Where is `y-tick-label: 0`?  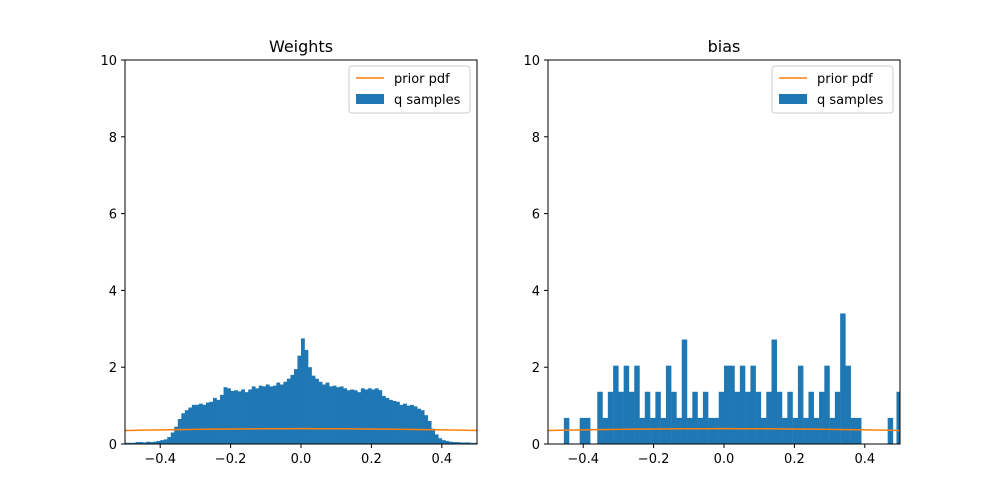 y-tick-label: 0 is located at coordinates (536, 445).